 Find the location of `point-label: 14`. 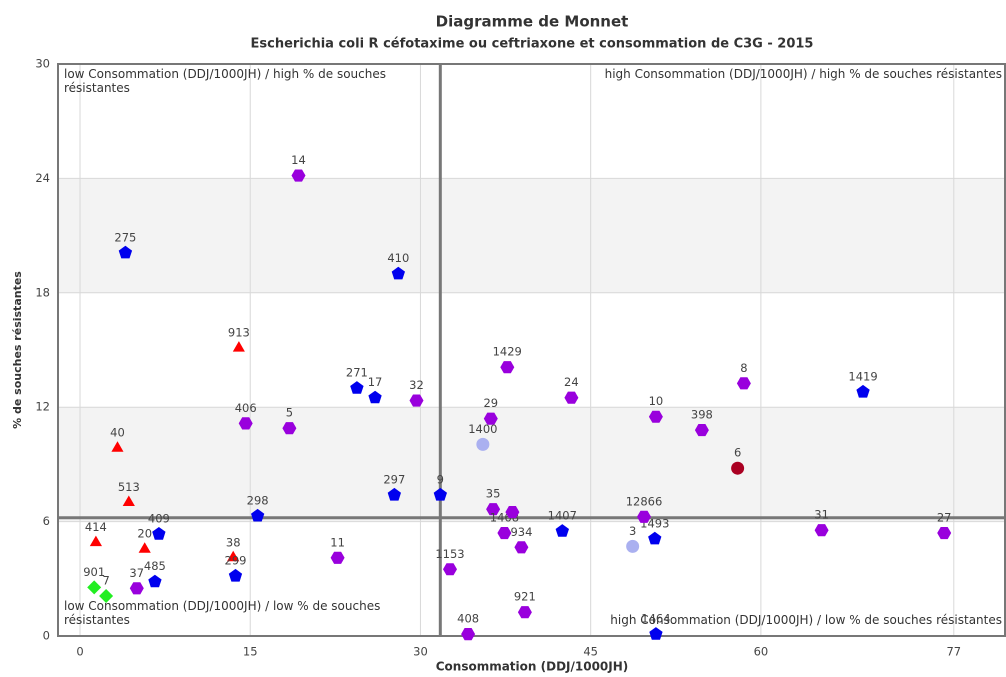

point-label: 14 is located at coordinates (298, 160).